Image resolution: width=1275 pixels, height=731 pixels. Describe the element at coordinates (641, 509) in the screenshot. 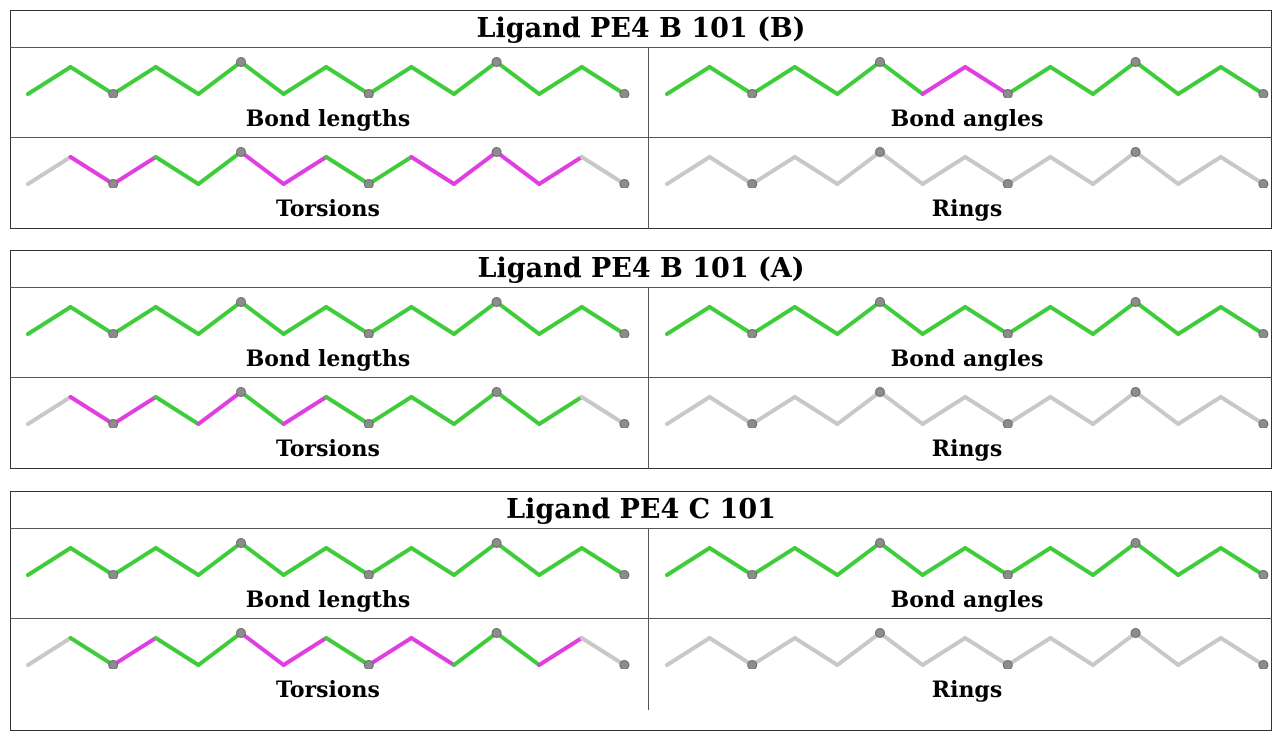

I see `panel-title: Ligand PE4 C 101` at that location.